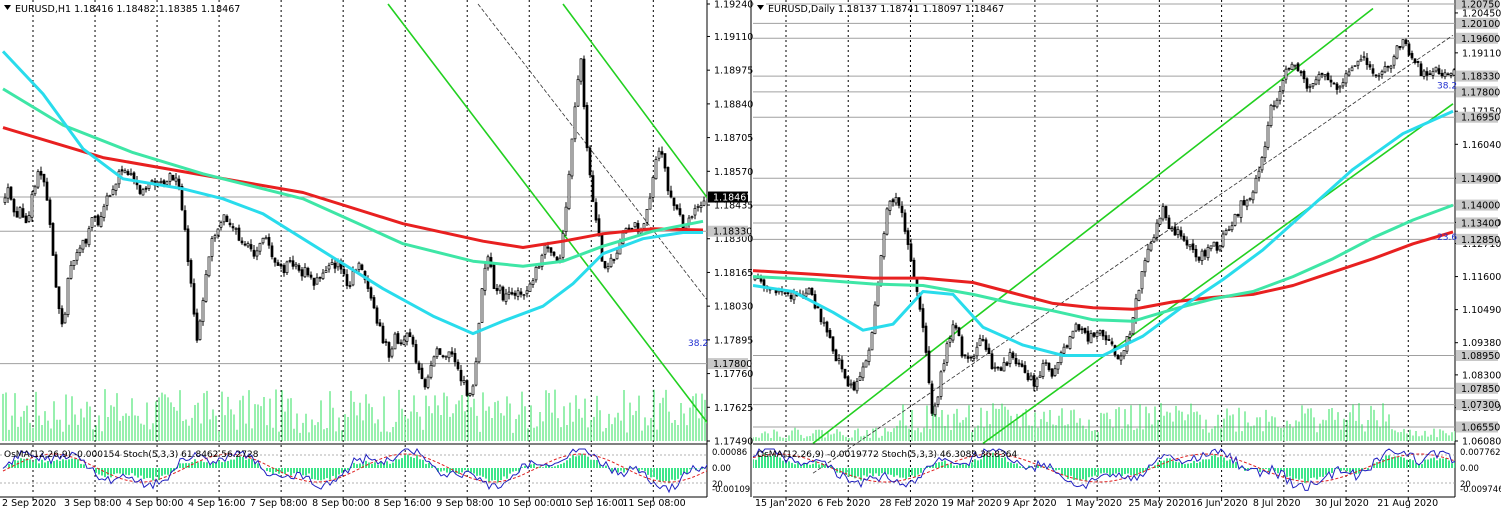 This screenshot has height=512, width=1501. Describe the element at coordinates (529, 503) in the screenshot. I see `x-tick-label: 10 Sep 00:00` at that location.